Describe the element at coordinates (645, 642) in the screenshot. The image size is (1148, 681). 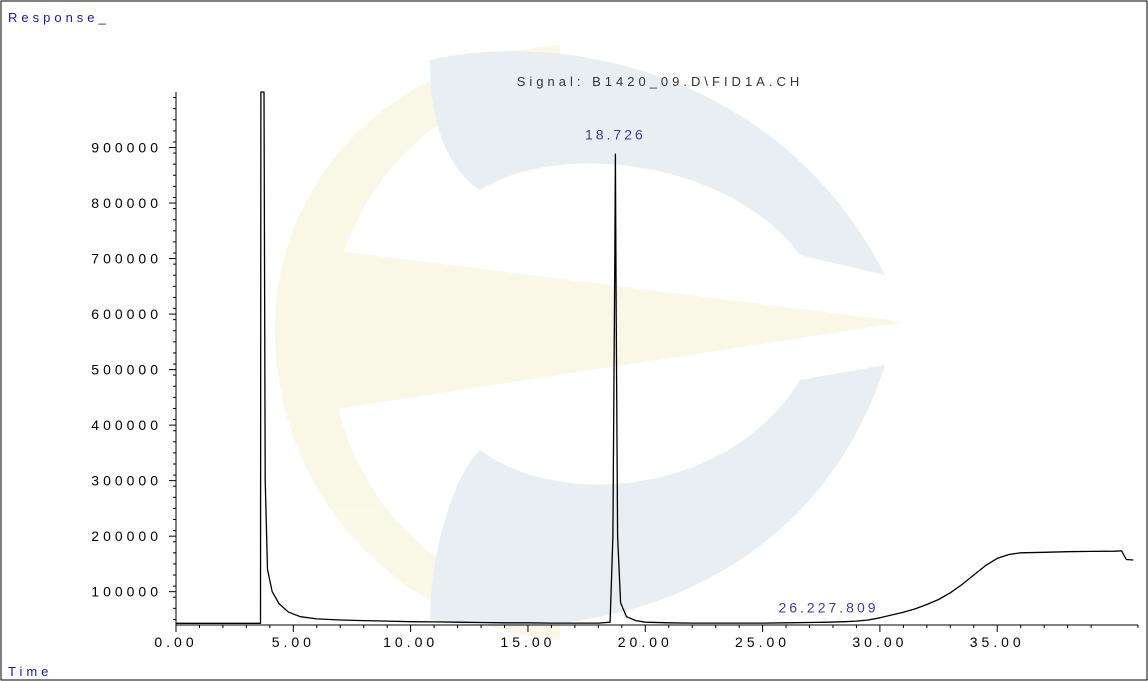
I see `x-tick-label: 20.00` at that location.